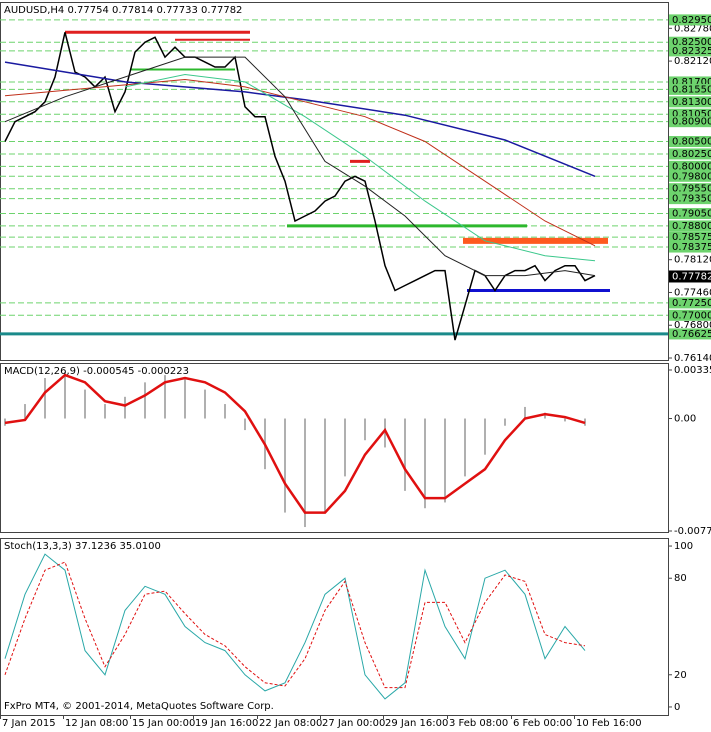 This screenshot has height=732, width=711. I want to click on level-label: 0.79050, so click(691, 214).